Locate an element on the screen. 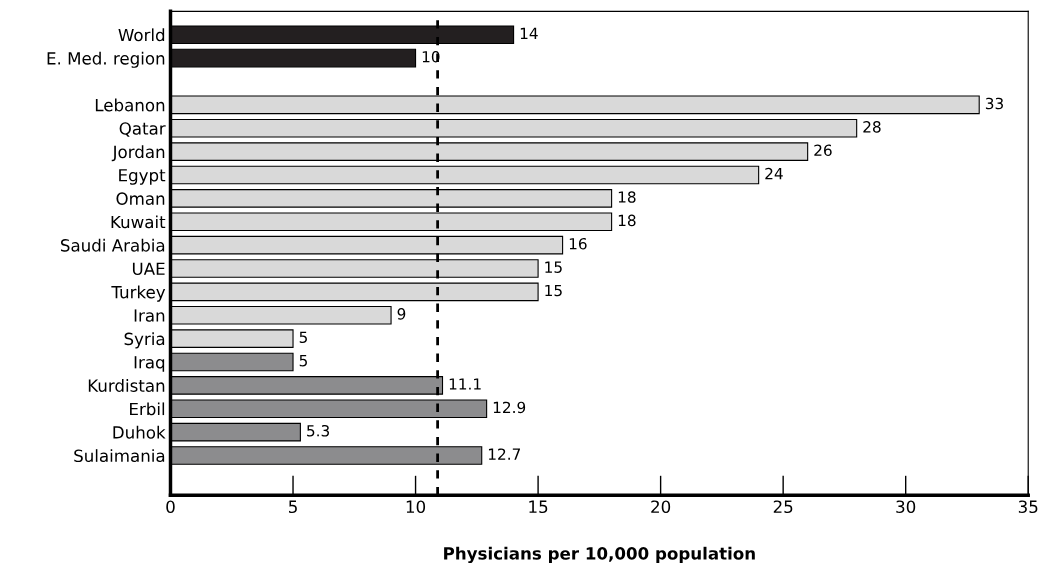 The image size is (1046, 566). y-tick-label: Kurdistan is located at coordinates (126, 385).